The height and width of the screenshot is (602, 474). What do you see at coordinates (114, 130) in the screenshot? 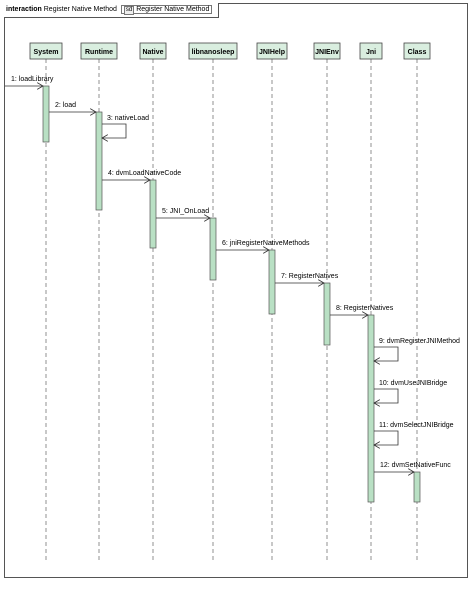
I see `message-arrow-3-nativeload` at bounding box center [114, 130].